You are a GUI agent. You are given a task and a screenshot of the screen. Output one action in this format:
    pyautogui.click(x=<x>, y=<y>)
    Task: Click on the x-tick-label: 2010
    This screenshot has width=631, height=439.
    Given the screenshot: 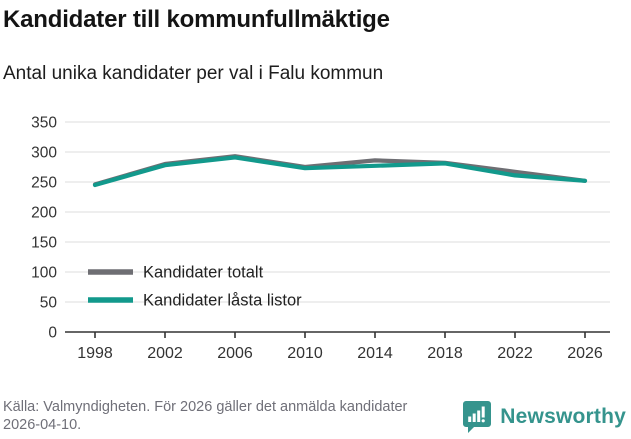 What is the action you would take?
    pyautogui.click(x=305, y=353)
    